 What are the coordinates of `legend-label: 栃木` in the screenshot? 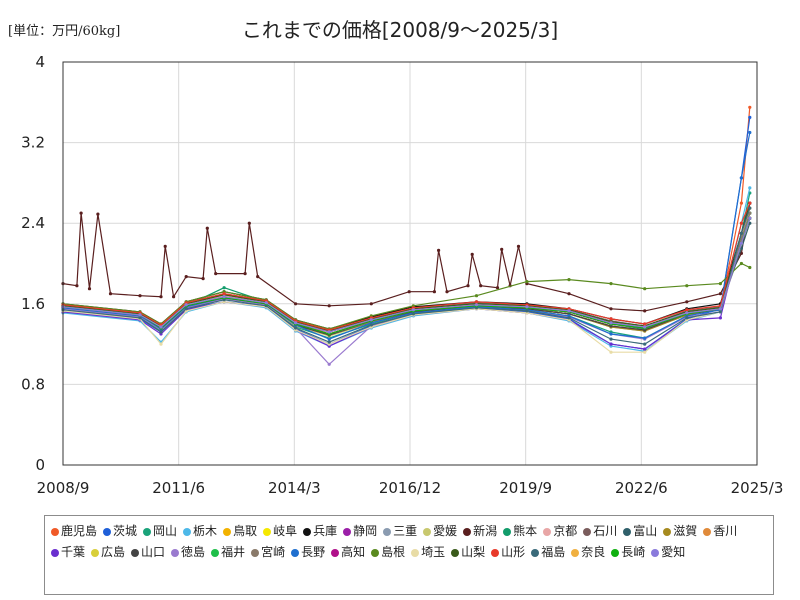 It's located at (205, 531).